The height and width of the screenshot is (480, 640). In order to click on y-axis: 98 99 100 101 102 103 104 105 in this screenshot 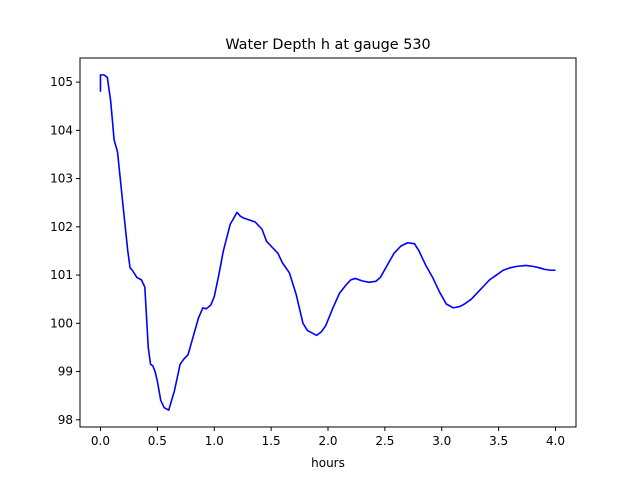, I will do `click(65, 251)`.